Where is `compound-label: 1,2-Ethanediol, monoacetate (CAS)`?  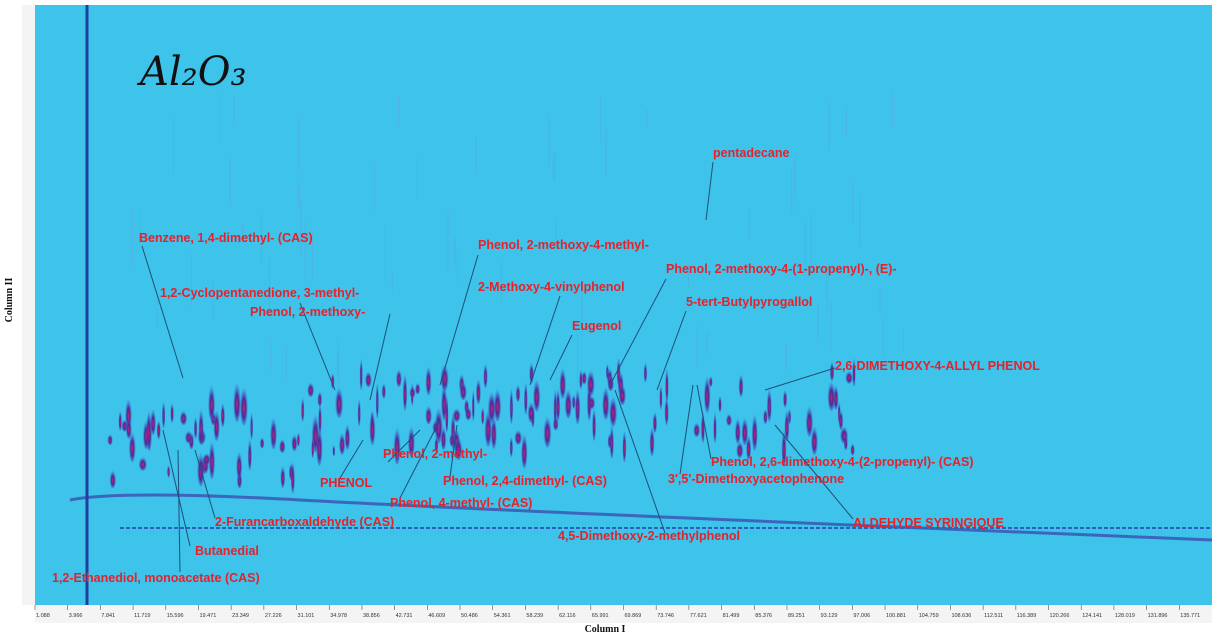 compound-label: 1,2-Ethanediol, monoacetate (CAS) is located at coordinates (156, 578).